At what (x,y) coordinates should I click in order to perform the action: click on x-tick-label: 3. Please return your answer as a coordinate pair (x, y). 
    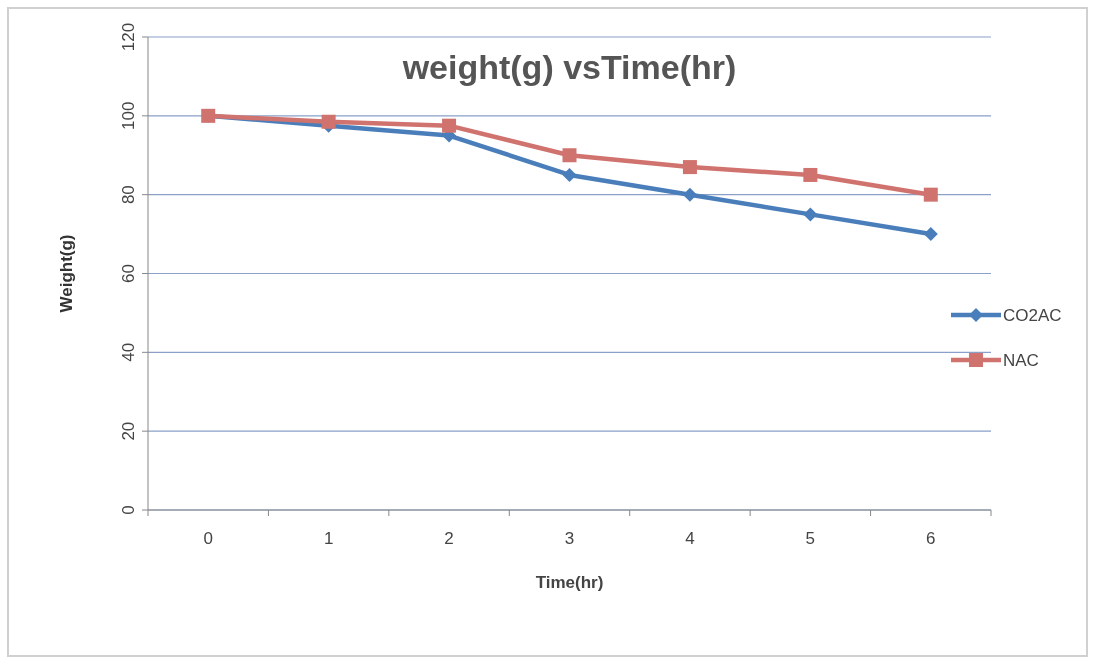
    Looking at the image, I should click on (569, 538).